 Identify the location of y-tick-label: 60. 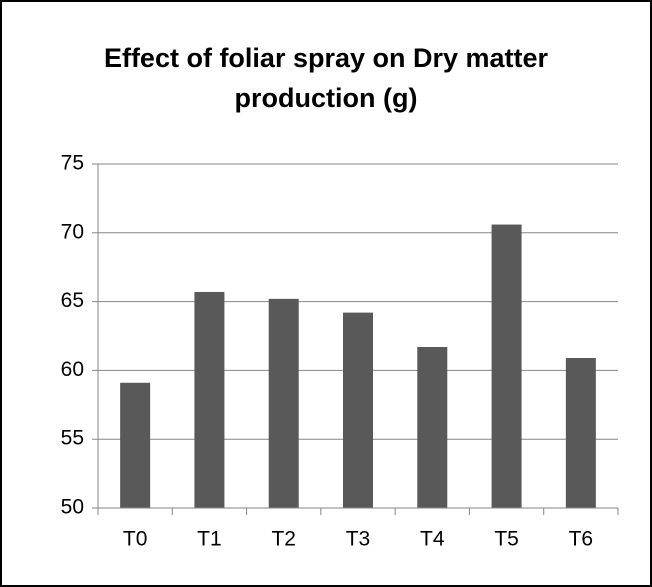
(72, 369).